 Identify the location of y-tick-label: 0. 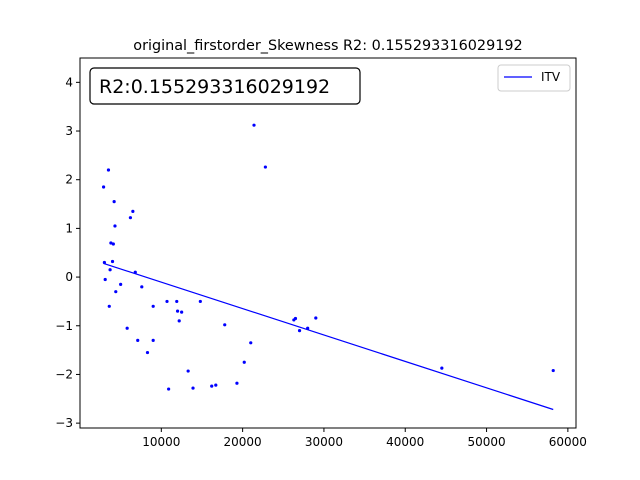
(69, 277).